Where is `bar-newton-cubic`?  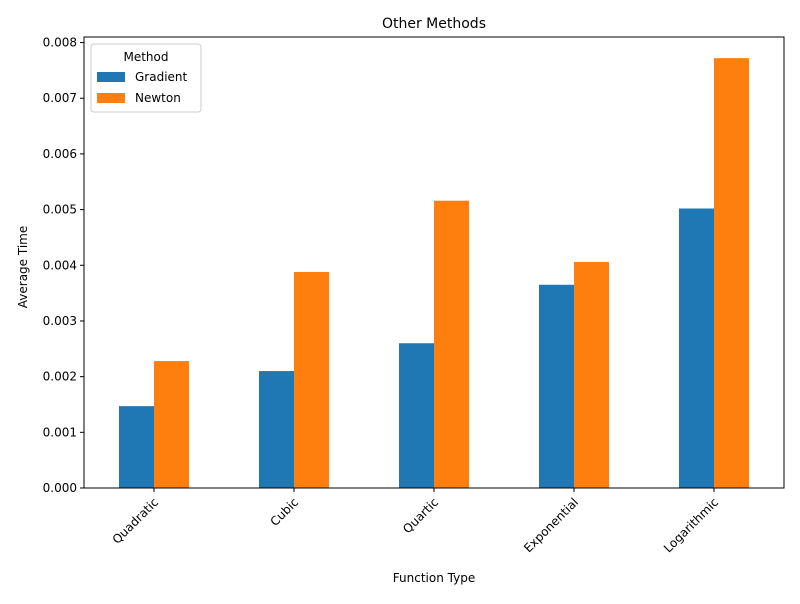
bar-newton-cubic is located at coordinates (311, 379).